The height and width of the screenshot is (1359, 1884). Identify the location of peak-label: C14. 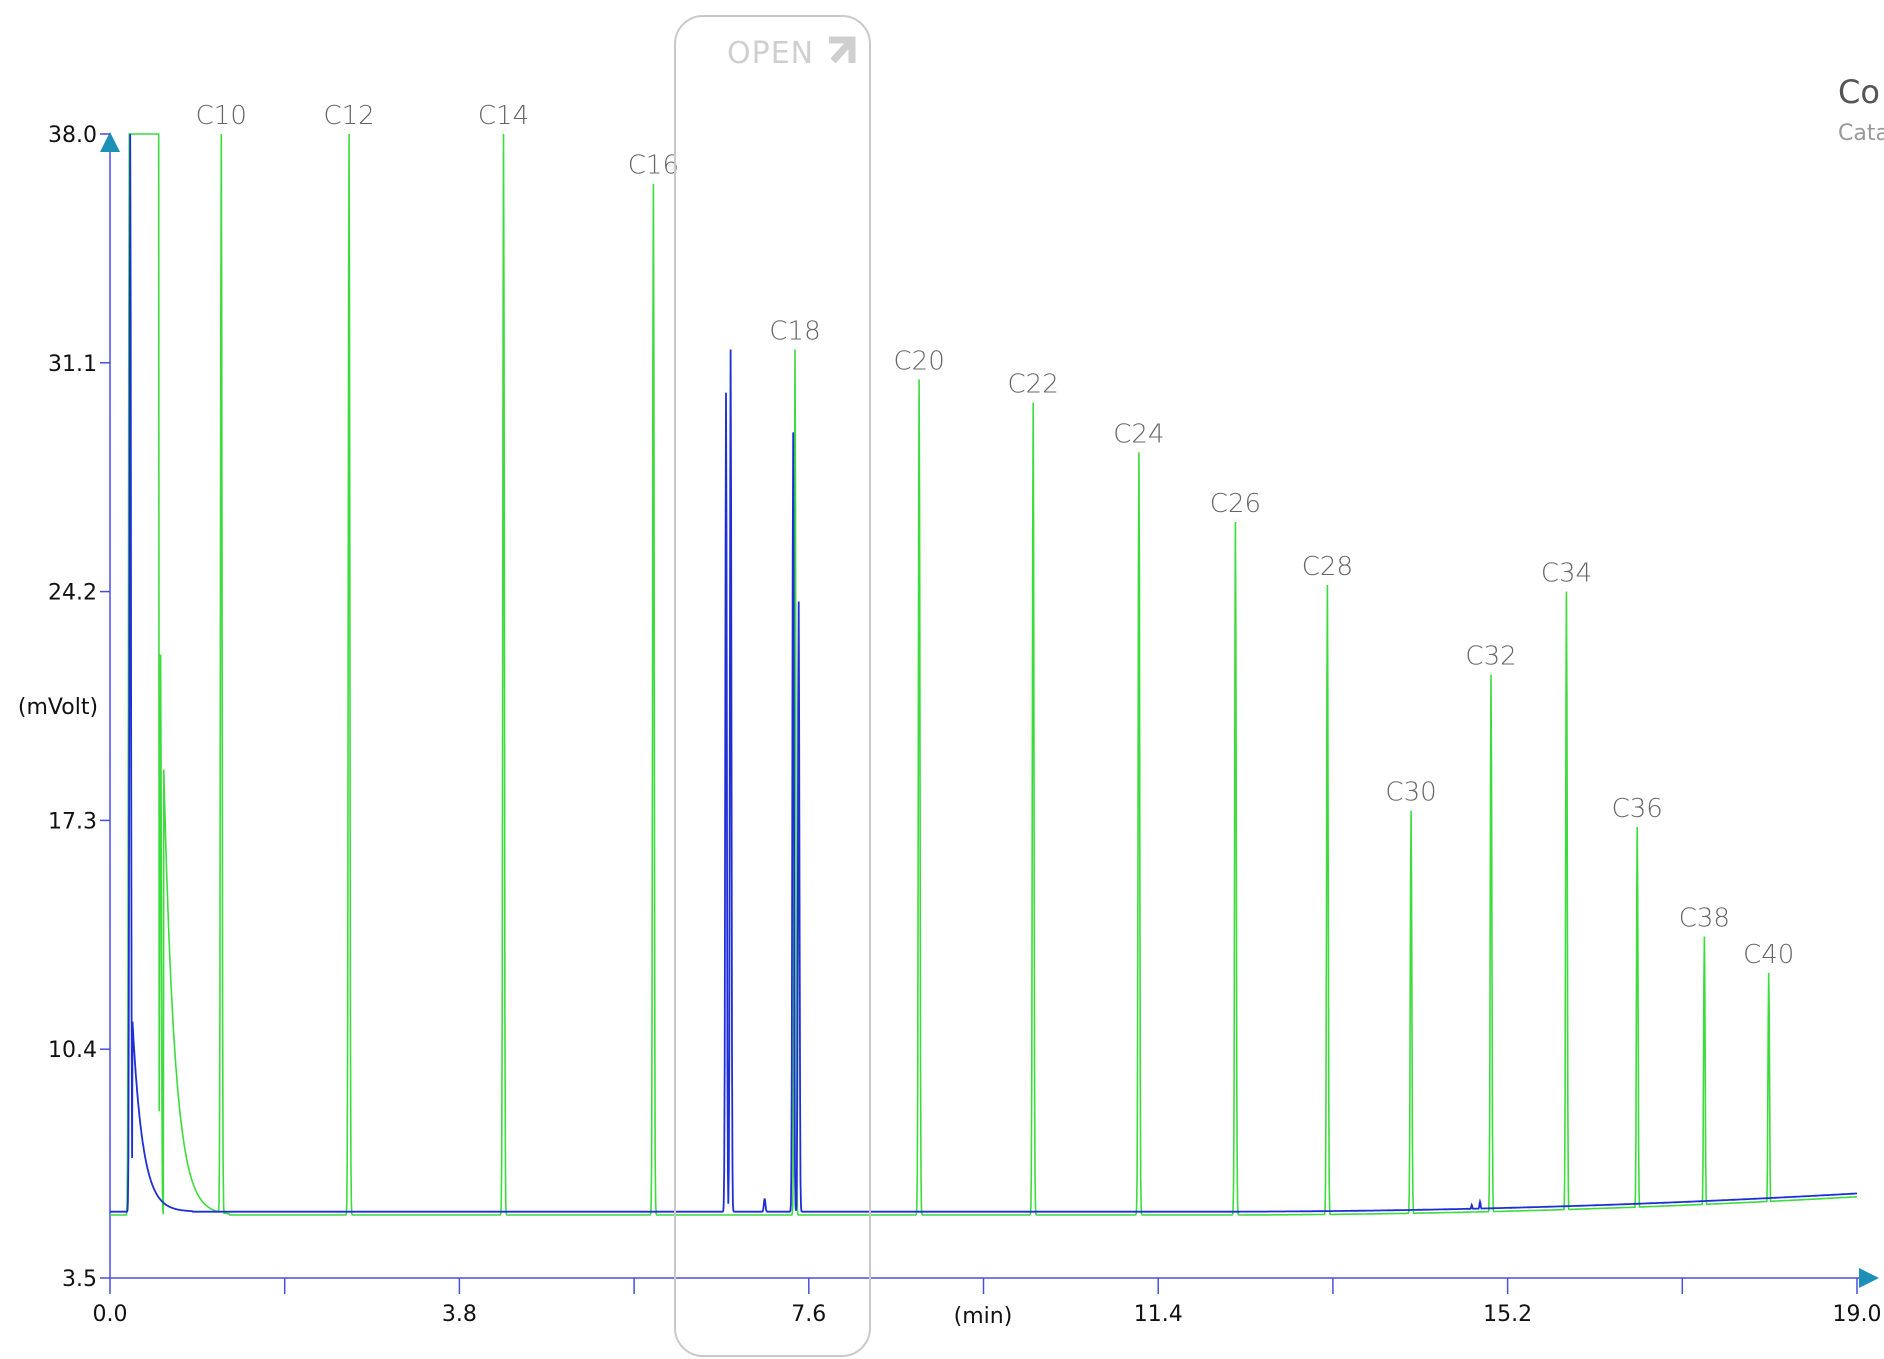
(503, 116).